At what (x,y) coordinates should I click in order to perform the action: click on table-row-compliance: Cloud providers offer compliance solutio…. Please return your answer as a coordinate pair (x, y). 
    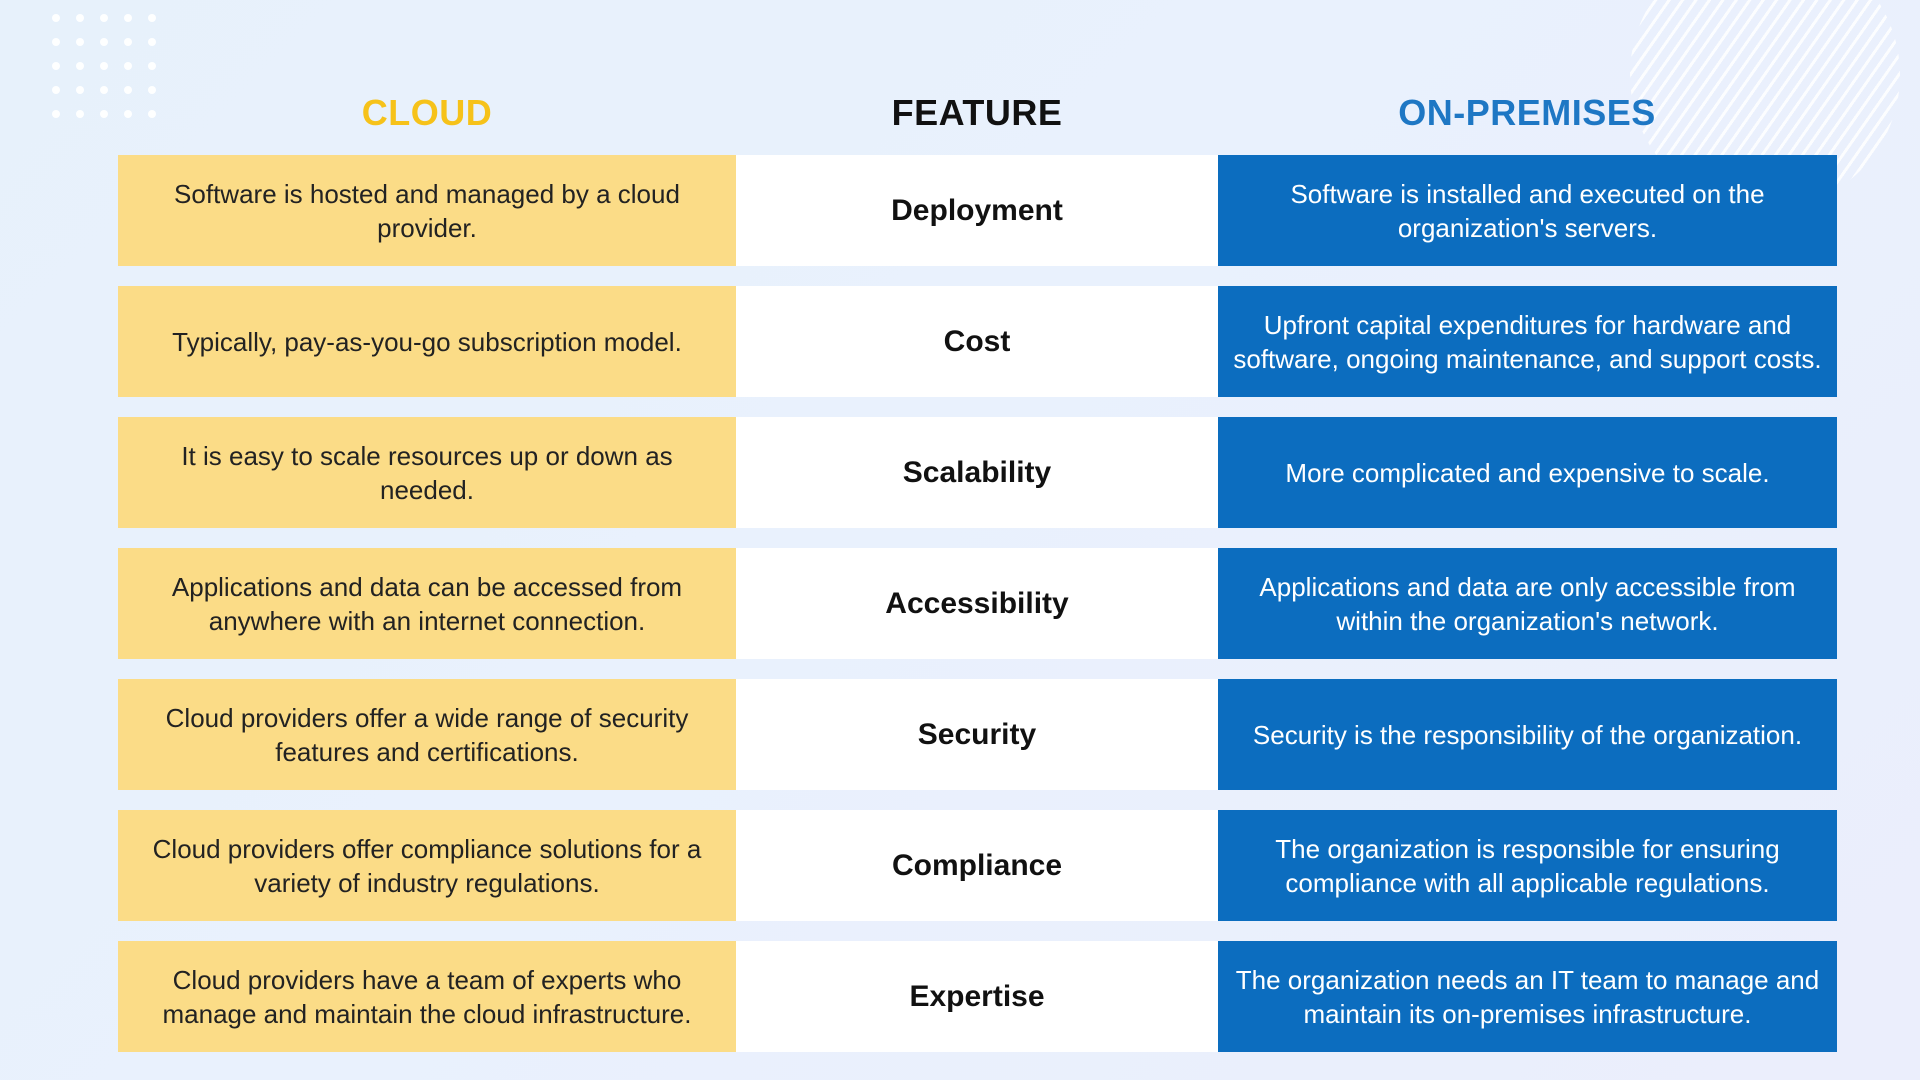
    Looking at the image, I should click on (977, 865).